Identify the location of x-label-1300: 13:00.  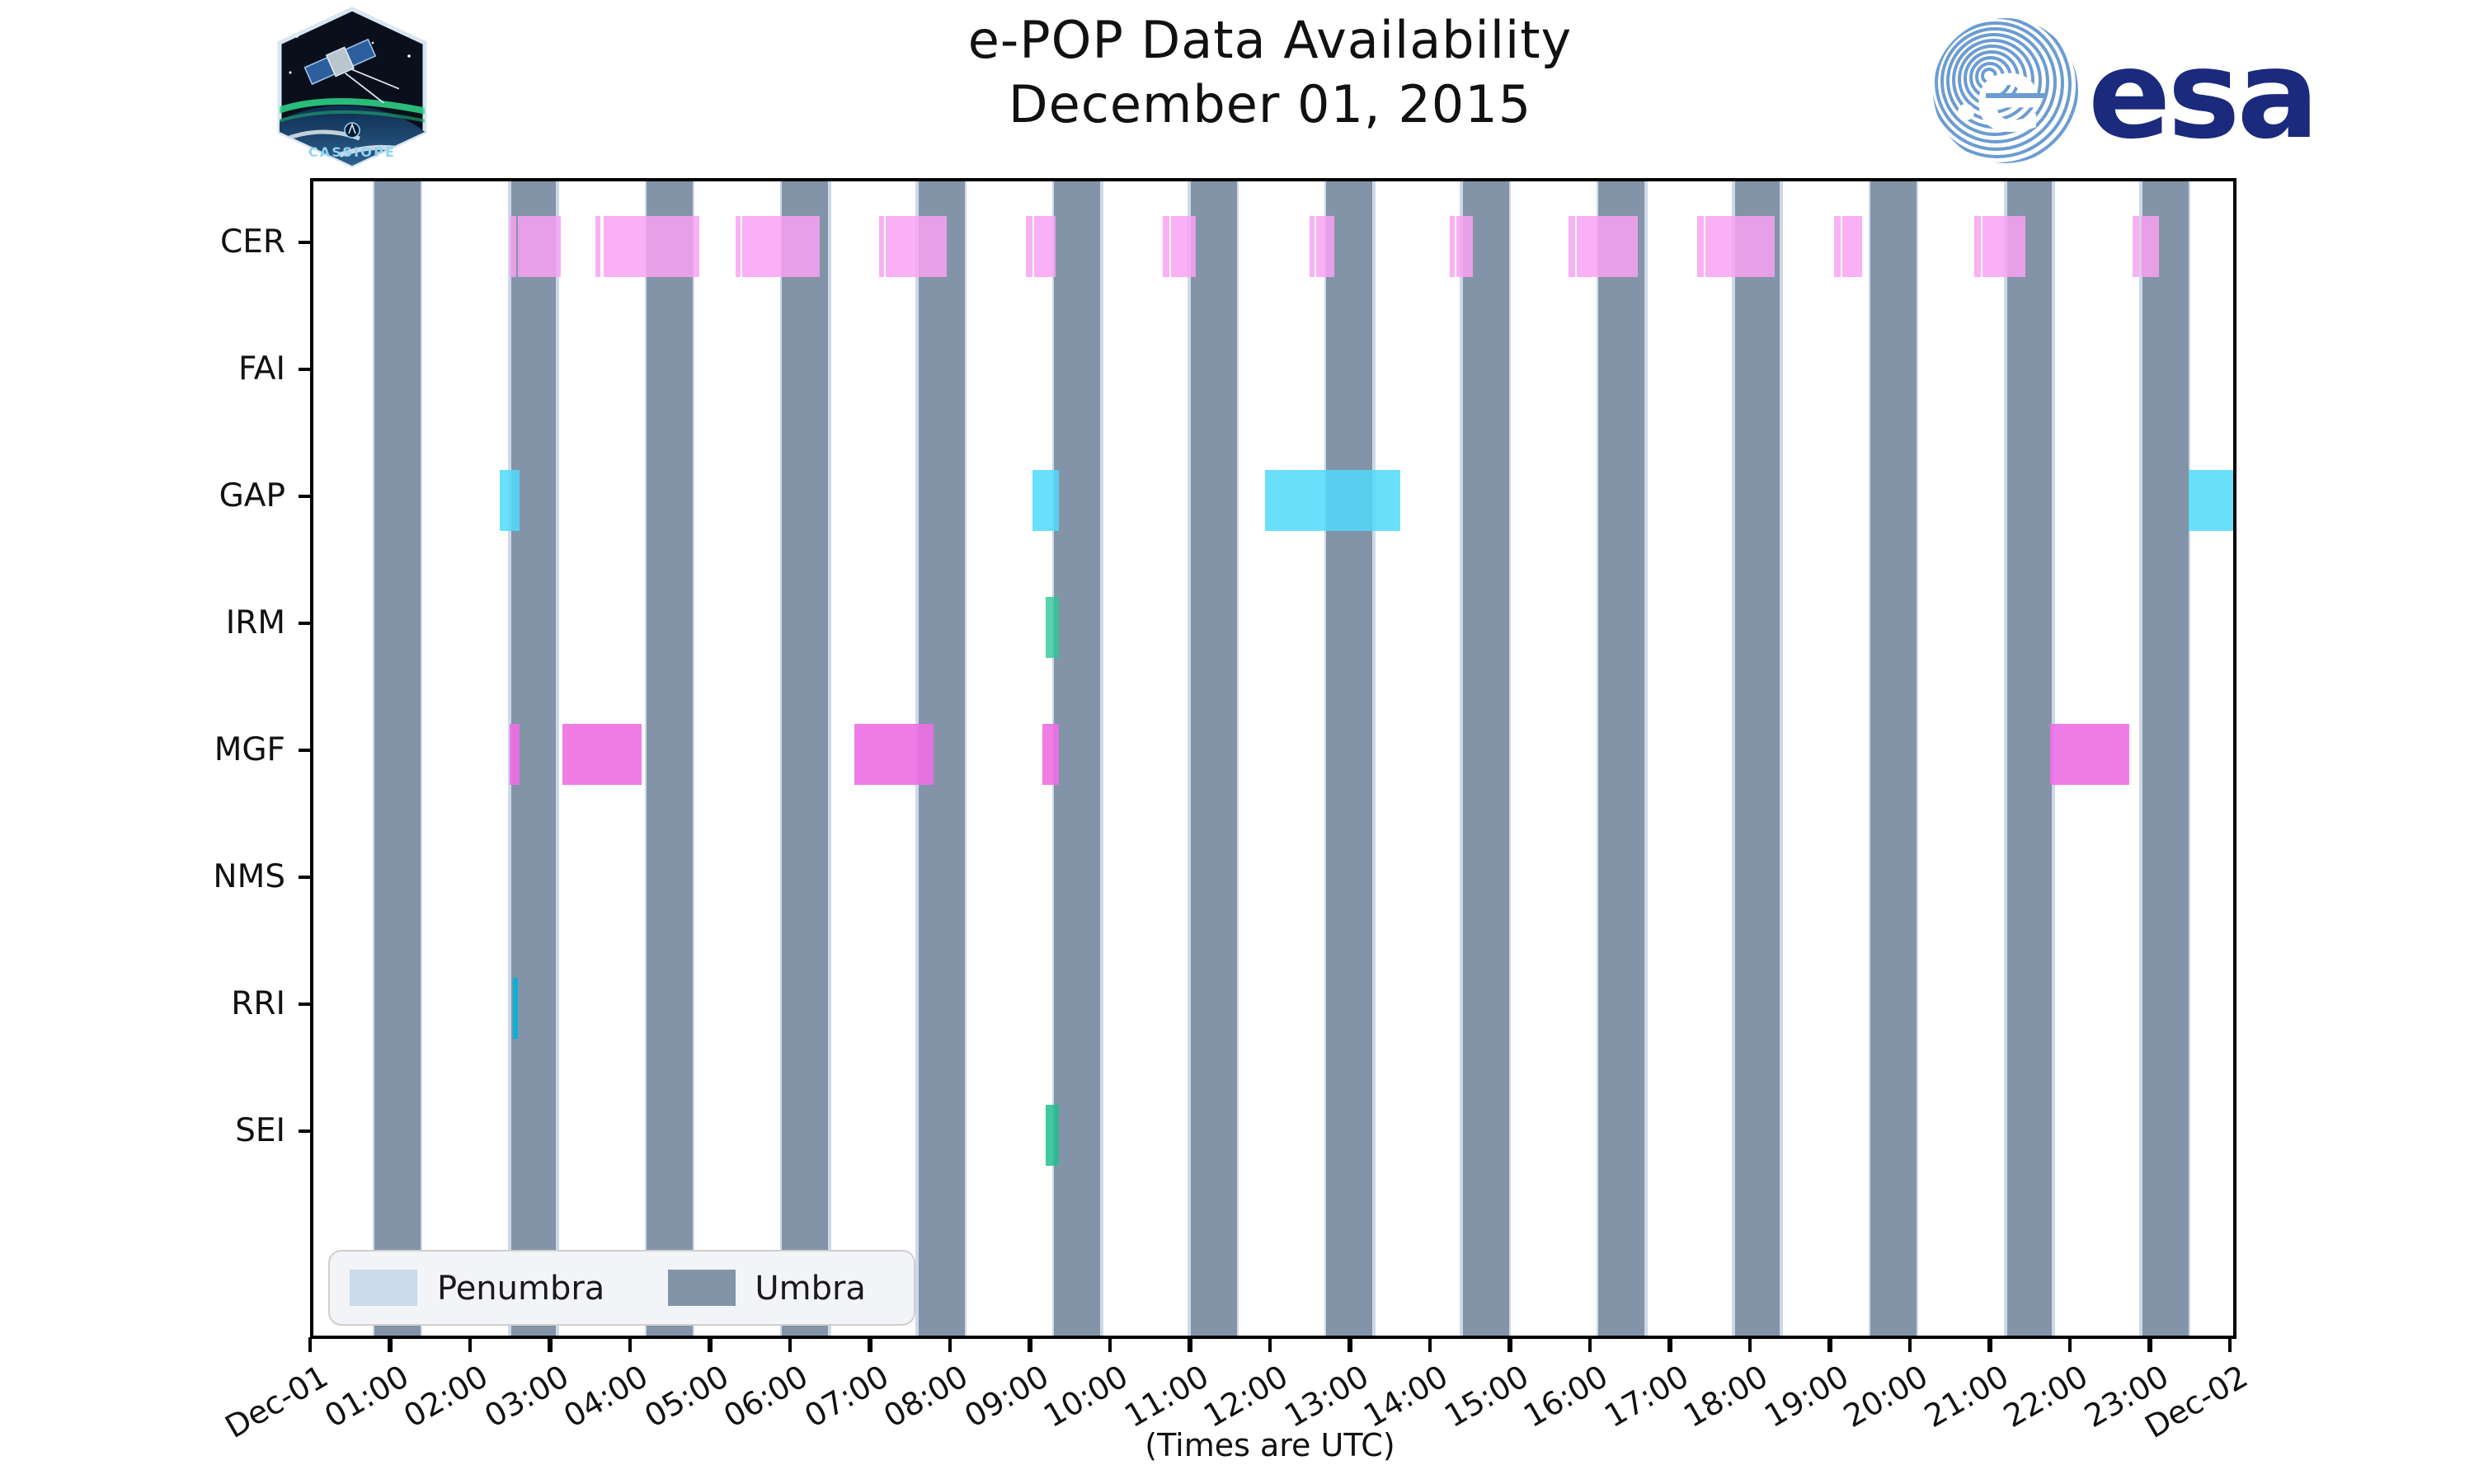
(1326, 1397).